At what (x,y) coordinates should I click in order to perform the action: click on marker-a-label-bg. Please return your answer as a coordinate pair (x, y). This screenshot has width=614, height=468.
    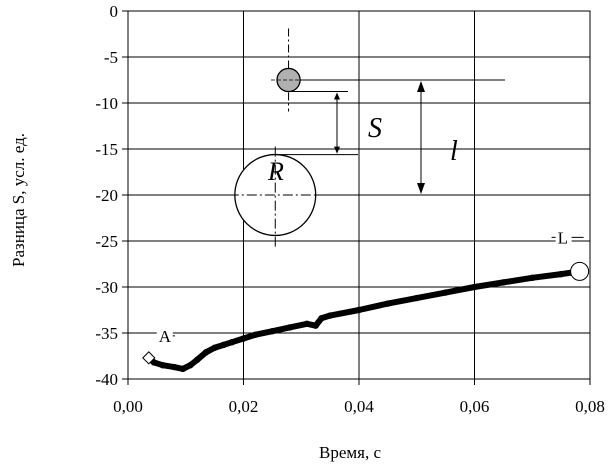
    Looking at the image, I should click on (164, 335).